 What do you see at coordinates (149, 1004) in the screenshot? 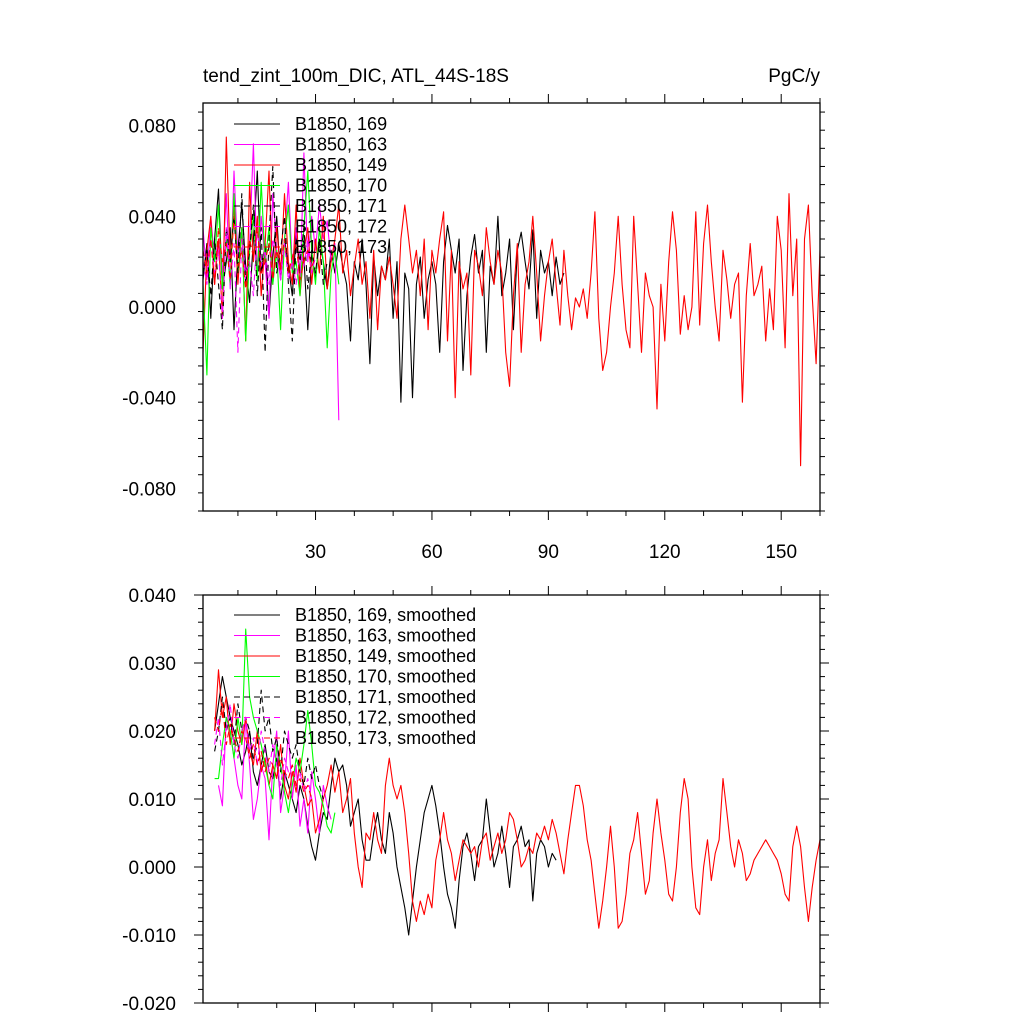
I see `bottom-y-tick-label: -0.020` at bounding box center [149, 1004].